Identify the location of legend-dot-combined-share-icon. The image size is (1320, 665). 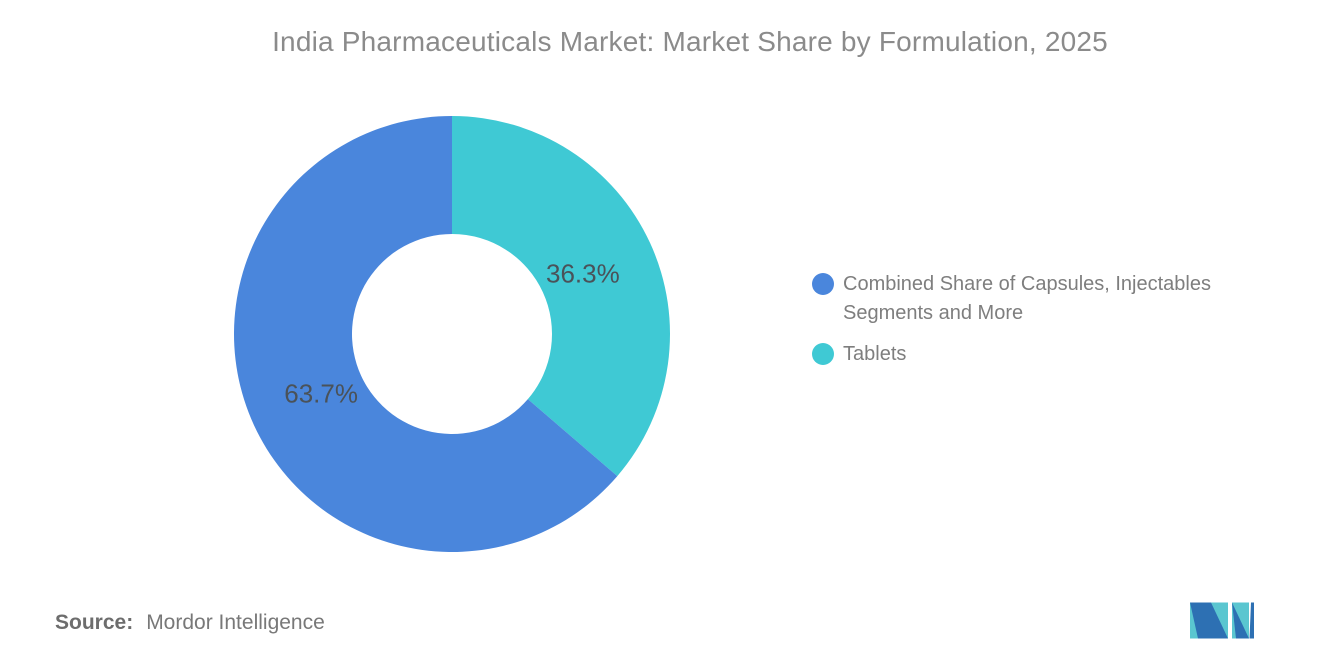
(823, 284).